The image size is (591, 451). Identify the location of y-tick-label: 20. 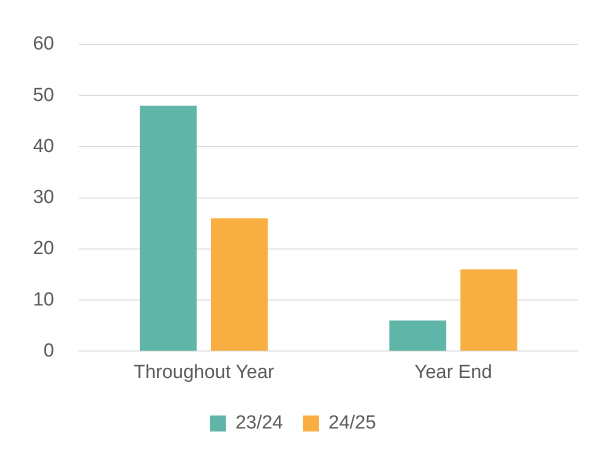
(43, 249).